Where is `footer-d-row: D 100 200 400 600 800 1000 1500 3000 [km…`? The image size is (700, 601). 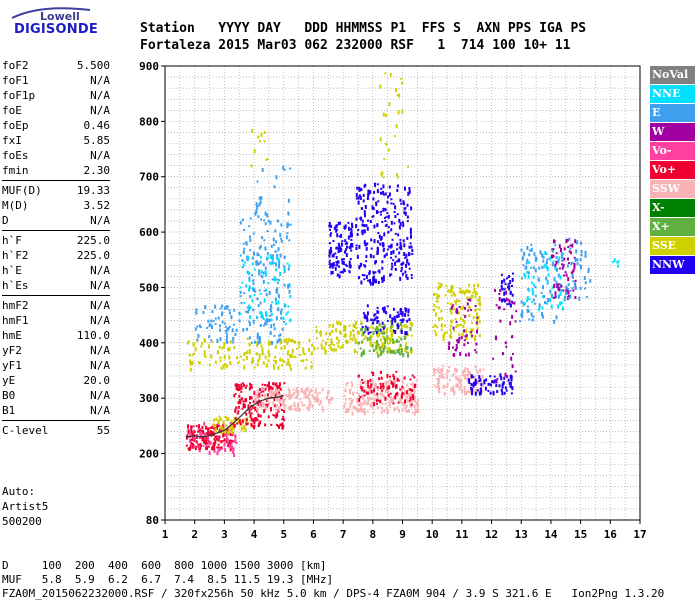
footer-d-row: D 100 200 400 600 800 1000 1500 3000 [km… is located at coordinates (164, 565).